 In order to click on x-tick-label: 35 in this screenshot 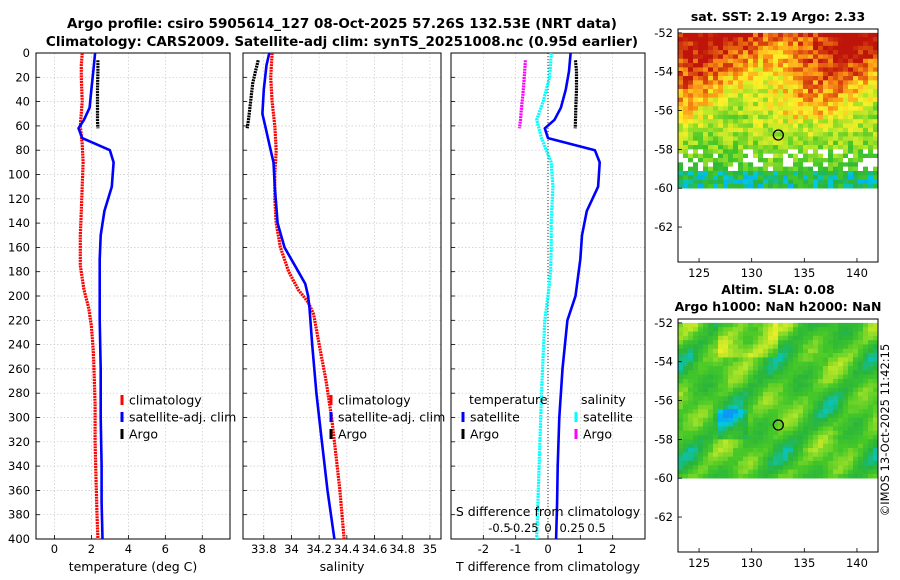, I will do `click(430, 549)`.